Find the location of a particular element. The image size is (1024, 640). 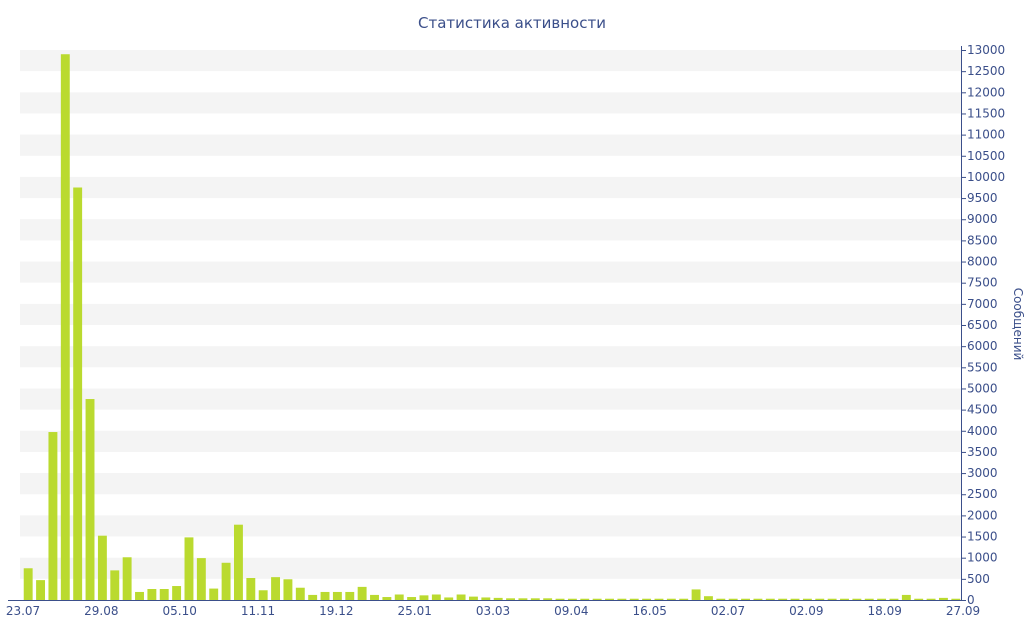

y-tick-label: 8500 is located at coordinates (982, 240).